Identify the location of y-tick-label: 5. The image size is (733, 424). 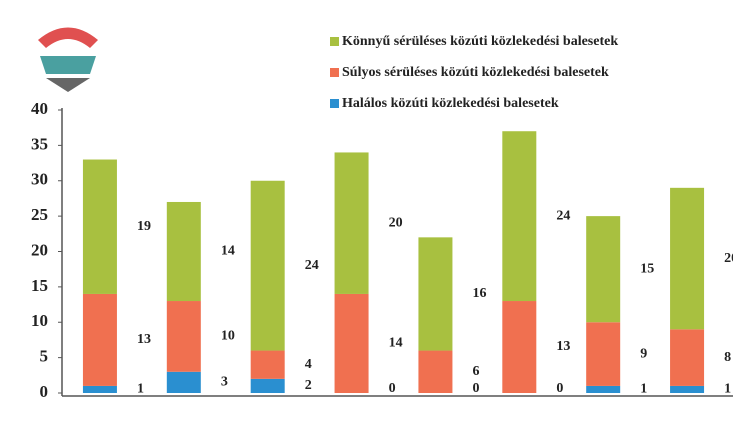
(44, 356).